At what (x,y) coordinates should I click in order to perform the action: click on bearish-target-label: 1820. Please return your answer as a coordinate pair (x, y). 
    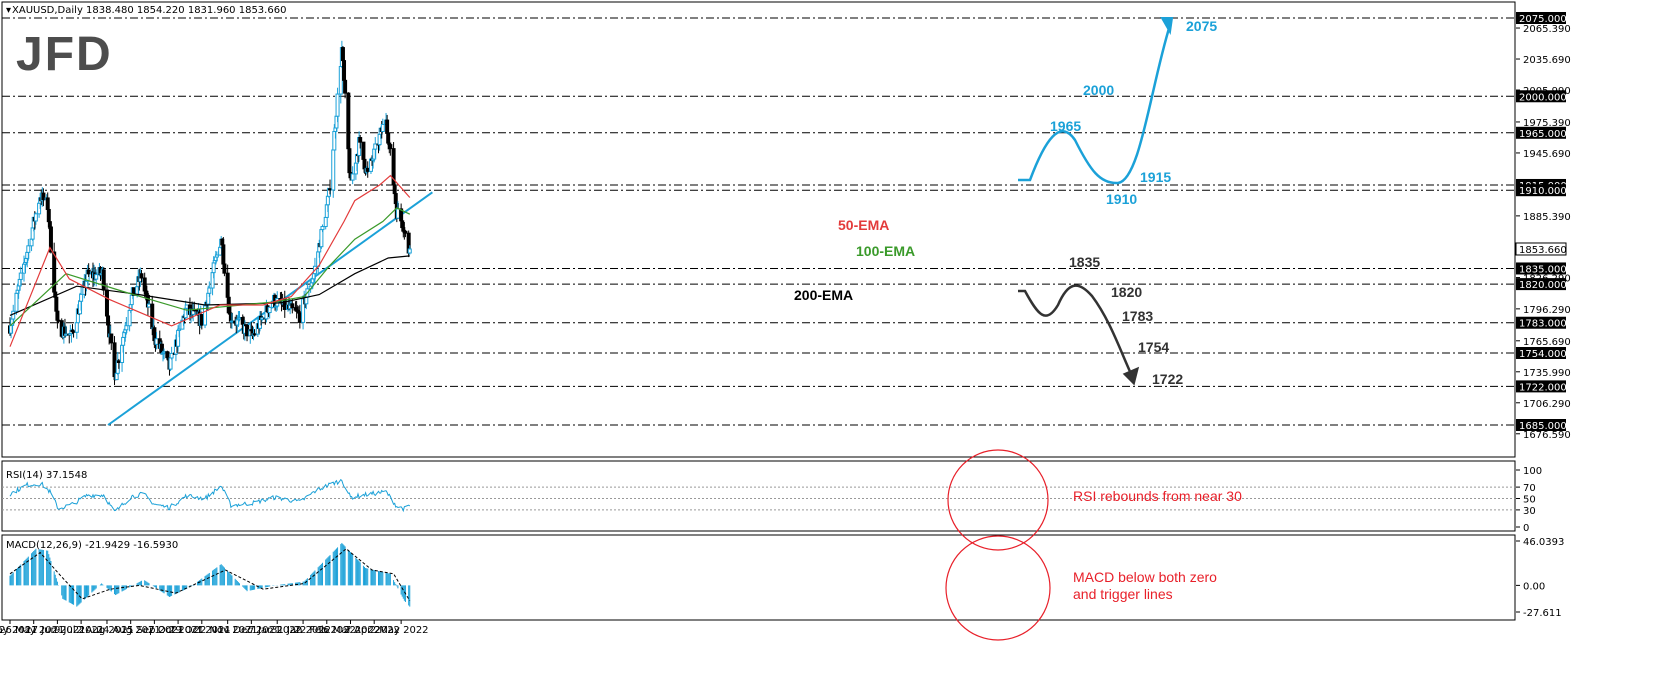
    Looking at the image, I should click on (1126, 292).